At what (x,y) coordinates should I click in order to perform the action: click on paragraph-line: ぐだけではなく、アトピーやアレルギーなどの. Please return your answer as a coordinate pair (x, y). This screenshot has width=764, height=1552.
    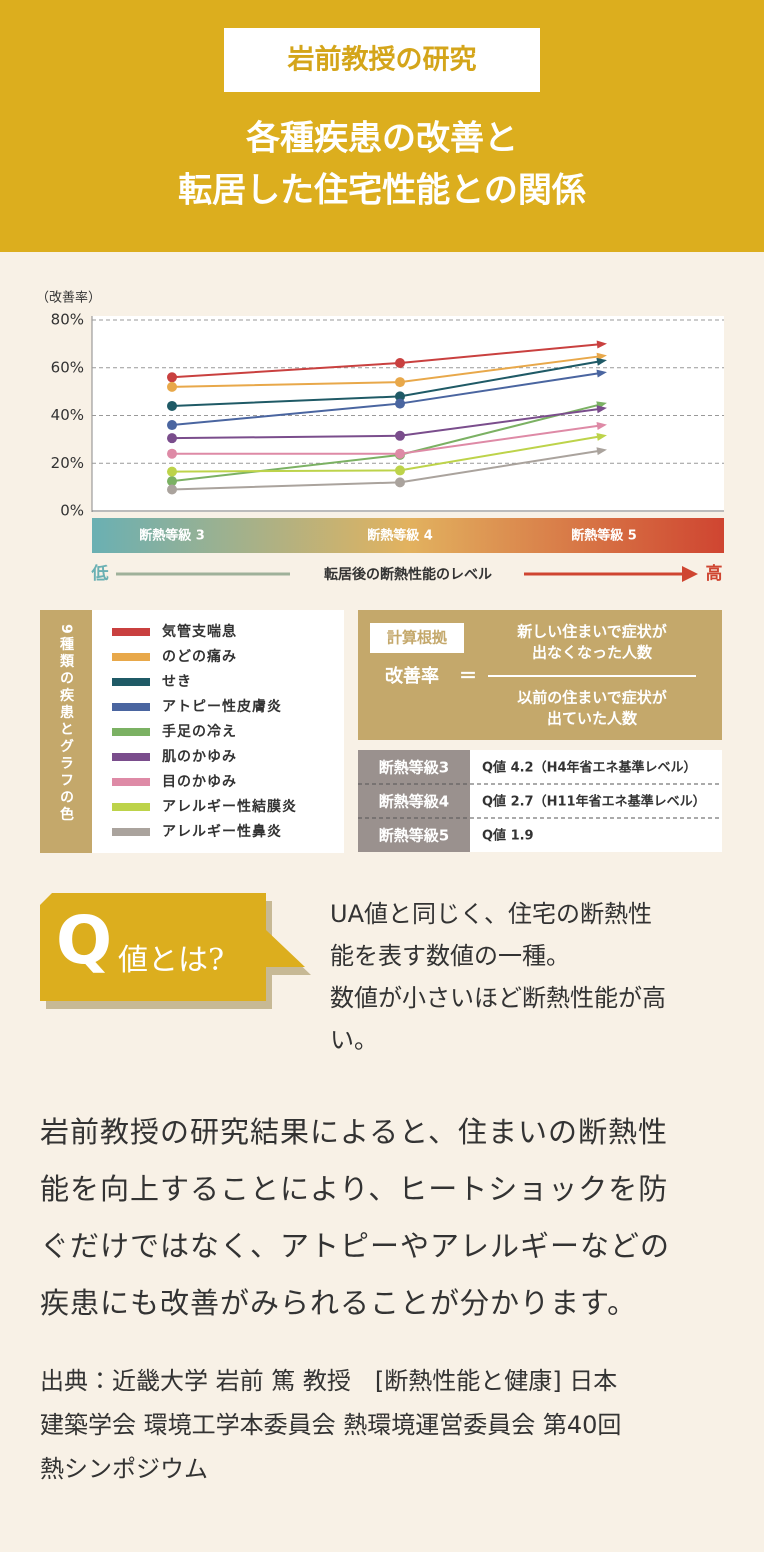
    Looking at the image, I should click on (355, 1246).